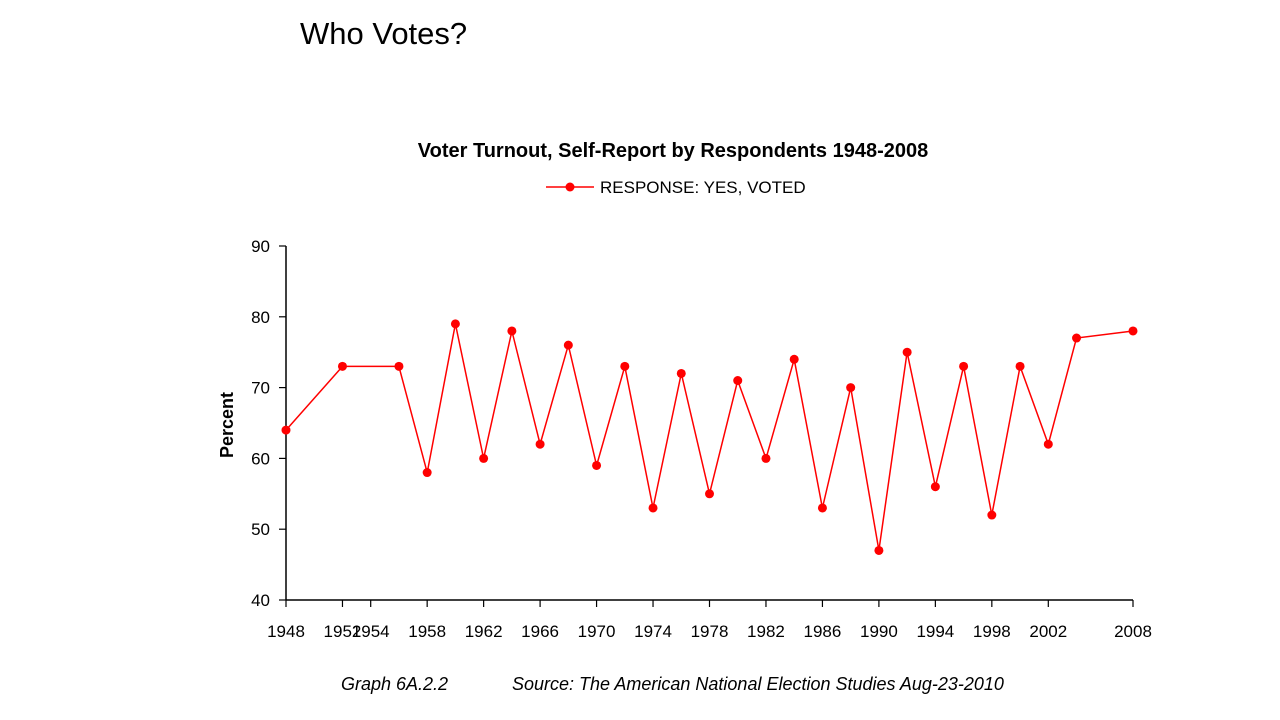  I want to click on y-tick-label: 60, so click(260, 458).